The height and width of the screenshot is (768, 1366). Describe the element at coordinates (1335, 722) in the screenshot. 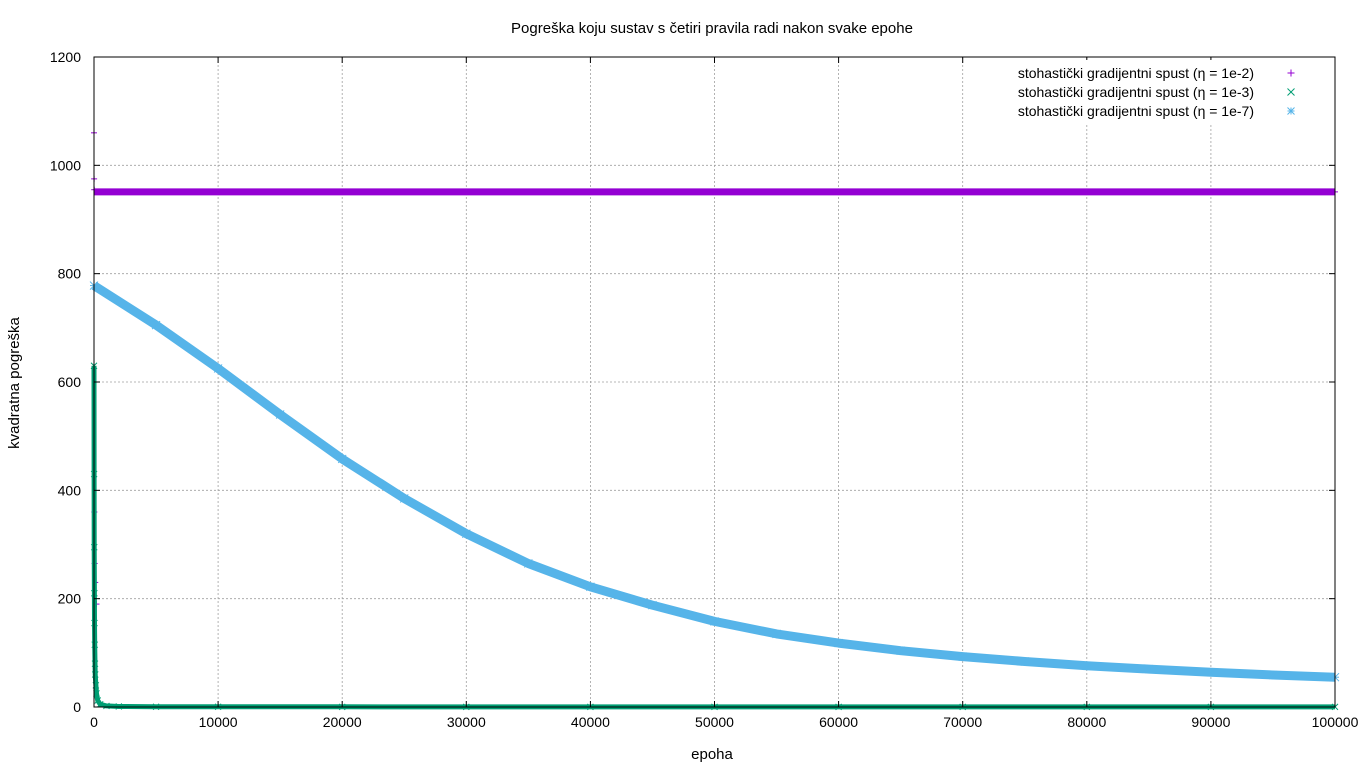

I see `x-tick-label: 100000` at that location.